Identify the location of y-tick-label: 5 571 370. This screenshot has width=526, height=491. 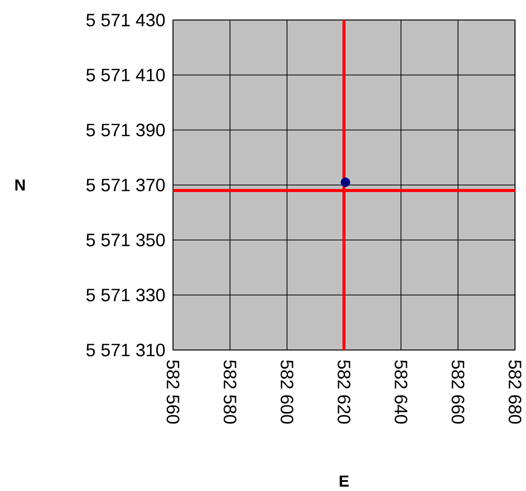
(125, 185).